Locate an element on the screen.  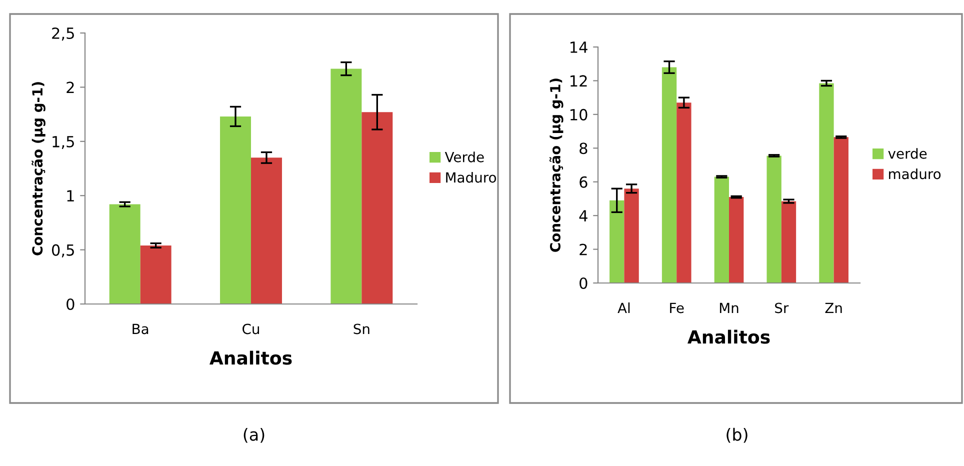
legend-label: maduro is located at coordinates (915, 174).